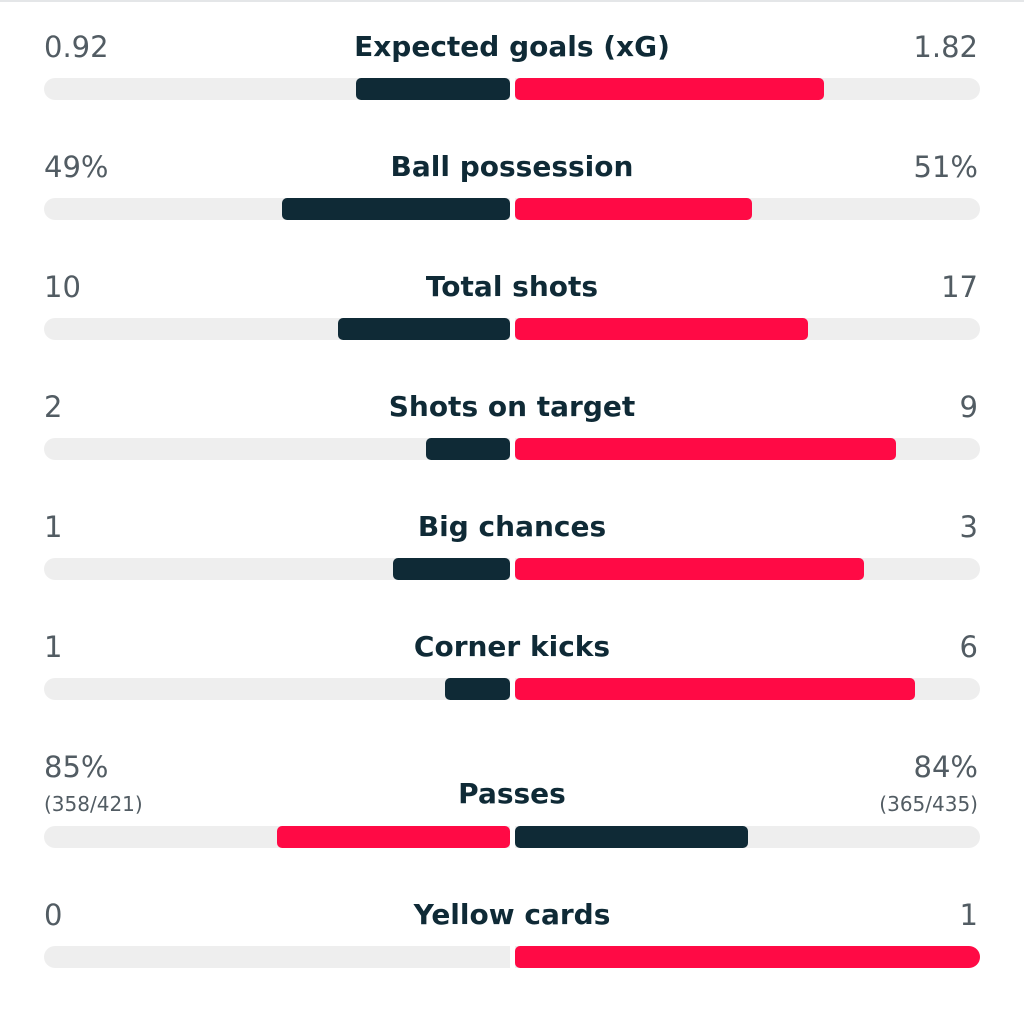 The width and height of the screenshot is (1024, 1016). Describe the element at coordinates (62, 287) in the screenshot. I see `home-value: 10` at that location.